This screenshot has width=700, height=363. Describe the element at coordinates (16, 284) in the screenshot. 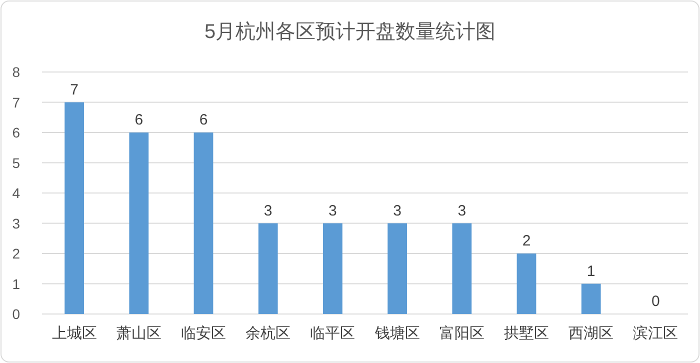

I see `y-tick-label: 1` at that location.